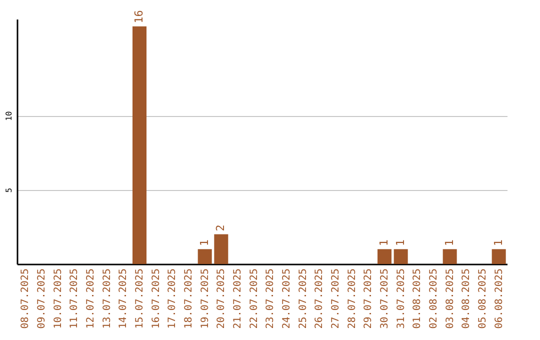  I want to click on x-tick-label: 25.07.2025, so click(303, 298).